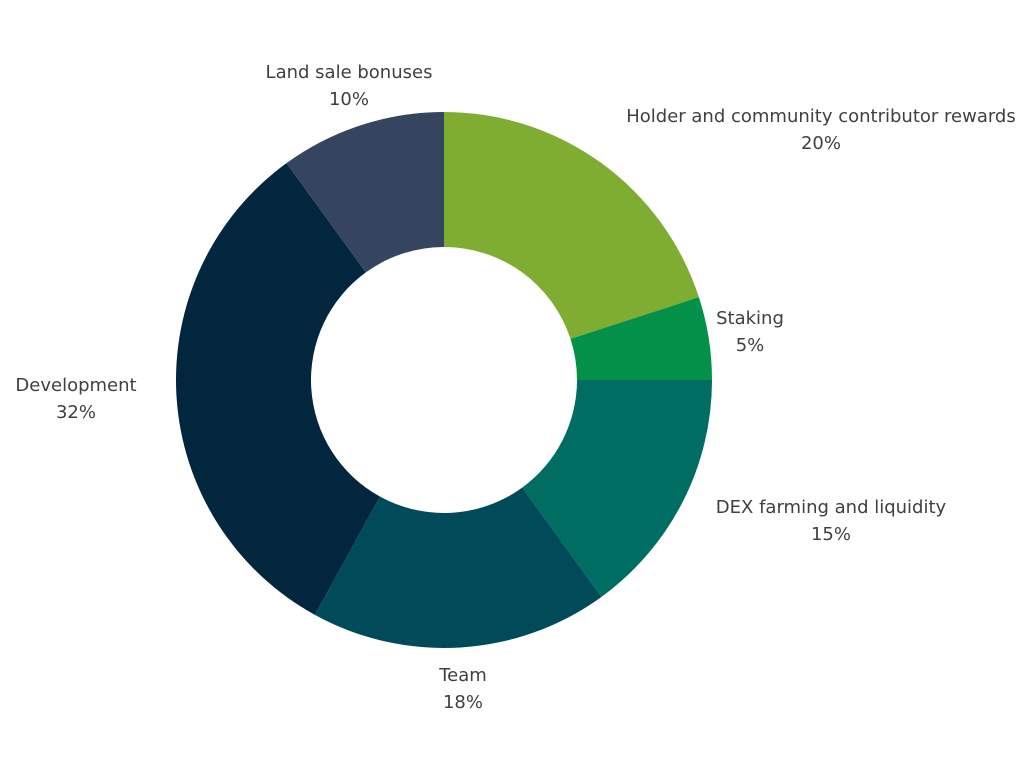 The image size is (1024, 772). What do you see at coordinates (831, 521) in the screenshot?
I see `slice-label-group-dex-farming-and-liquidity: DEX farming and liquidity 15%` at bounding box center [831, 521].